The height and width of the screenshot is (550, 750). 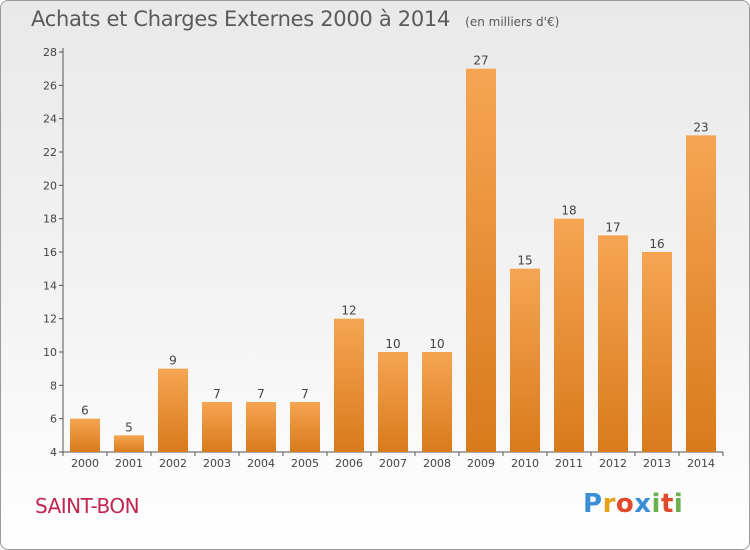 I want to click on y-tick-label: 22, so click(x=50, y=152).